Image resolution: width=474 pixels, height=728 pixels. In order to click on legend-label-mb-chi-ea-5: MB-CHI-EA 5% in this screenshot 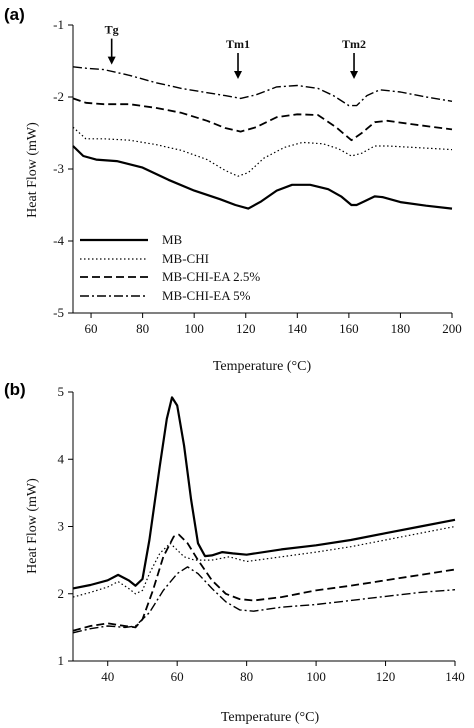, I will do `click(206, 295)`.